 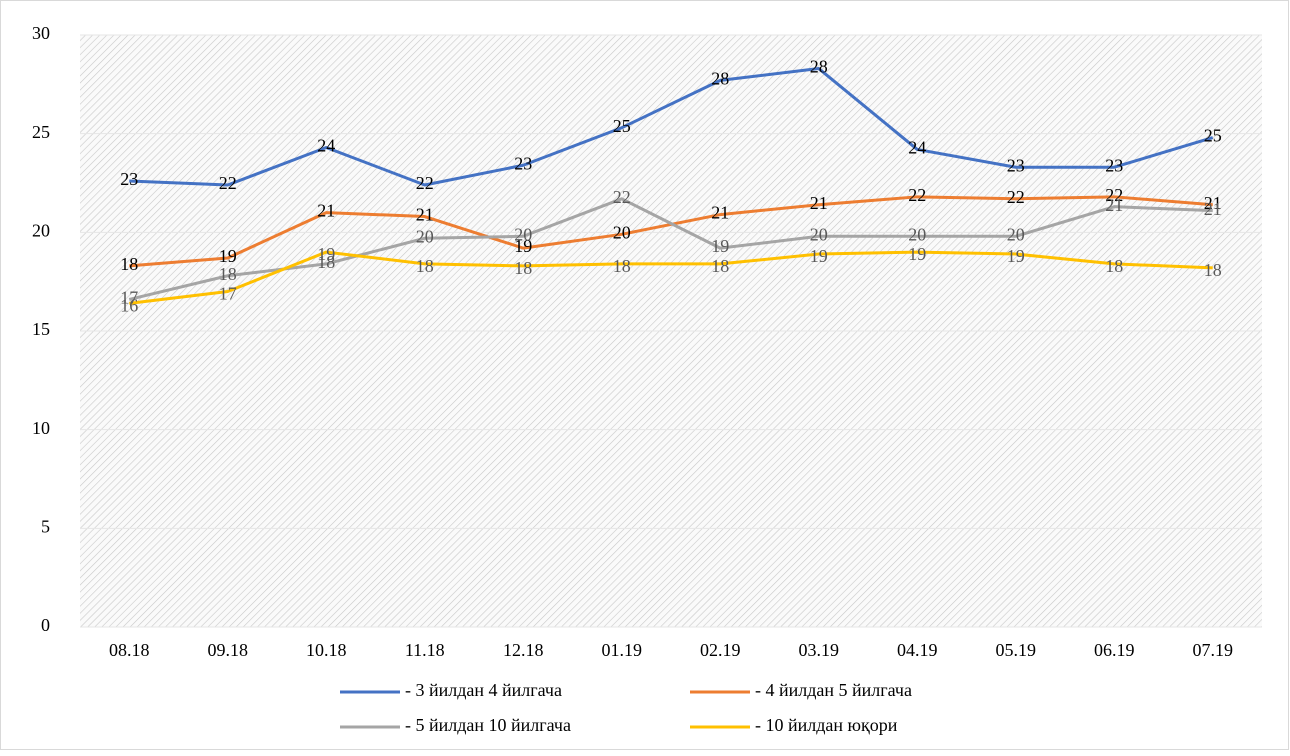 What do you see at coordinates (129, 650) in the screenshot?
I see `x-tick-label: 08.18` at bounding box center [129, 650].